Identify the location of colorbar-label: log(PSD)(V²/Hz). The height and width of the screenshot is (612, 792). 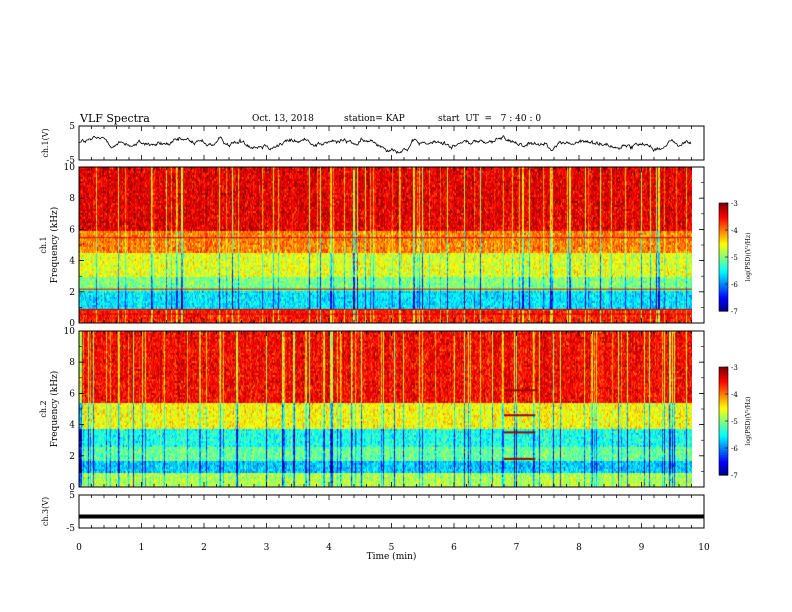
(748, 257).